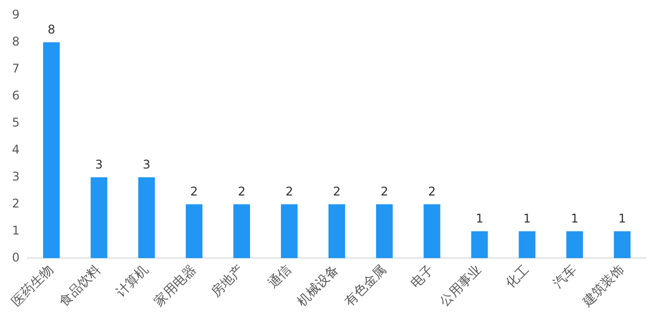 The image size is (656, 314). What do you see at coordinates (16, 14) in the screenshot?
I see `y-tick-label: 9` at bounding box center [16, 14].